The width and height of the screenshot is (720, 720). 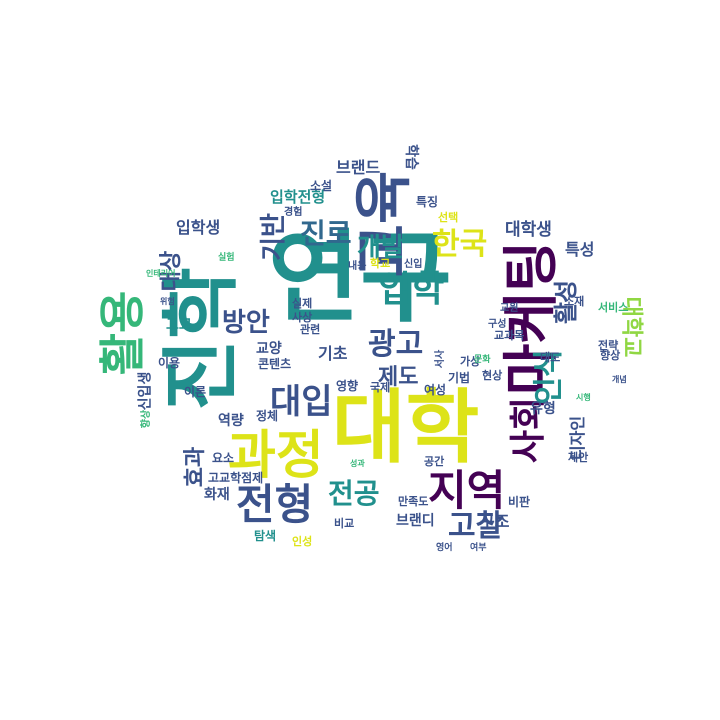 I want to click on word: 이용, so click(x=169, y=363).